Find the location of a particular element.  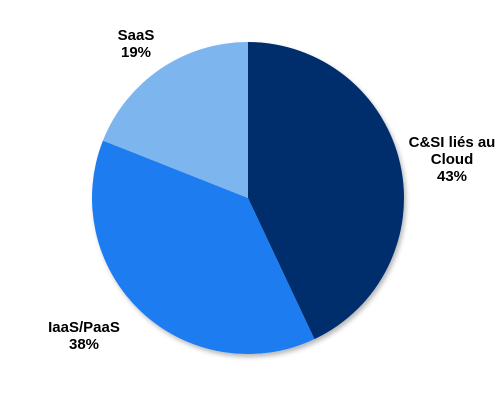

pie-slice-name: SaaS is located at coordinates (136, 35).